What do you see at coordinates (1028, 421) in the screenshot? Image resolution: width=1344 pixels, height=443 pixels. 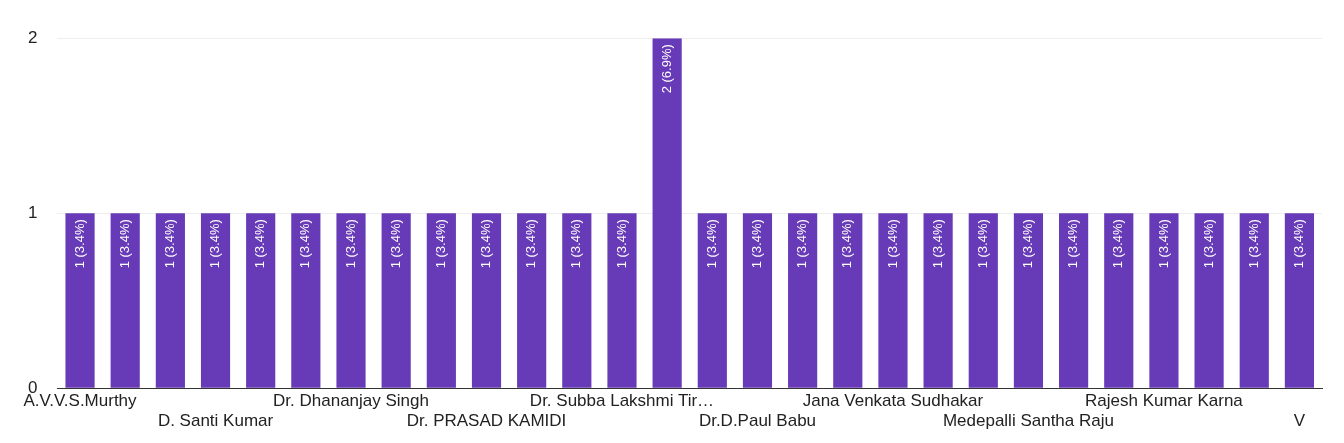 I see `x-tick-label: Medepalli Santha Raju` at bounding box center [1028, 421].